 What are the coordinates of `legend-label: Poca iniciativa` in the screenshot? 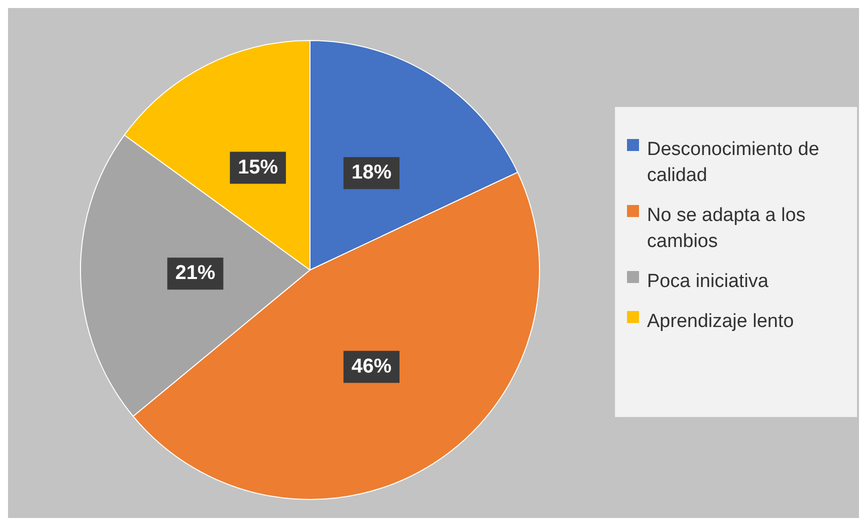 It's located at (707, 282).